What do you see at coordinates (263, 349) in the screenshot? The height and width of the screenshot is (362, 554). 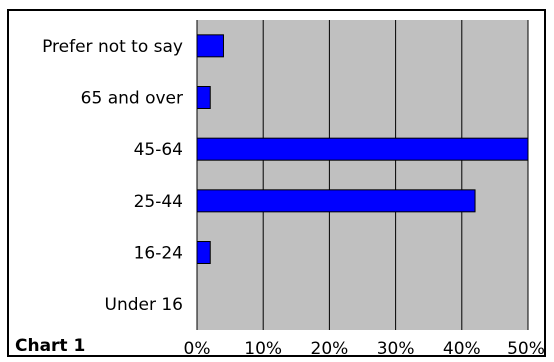 I see `x-tick-label: 10%` at bounding box center [263, 349].